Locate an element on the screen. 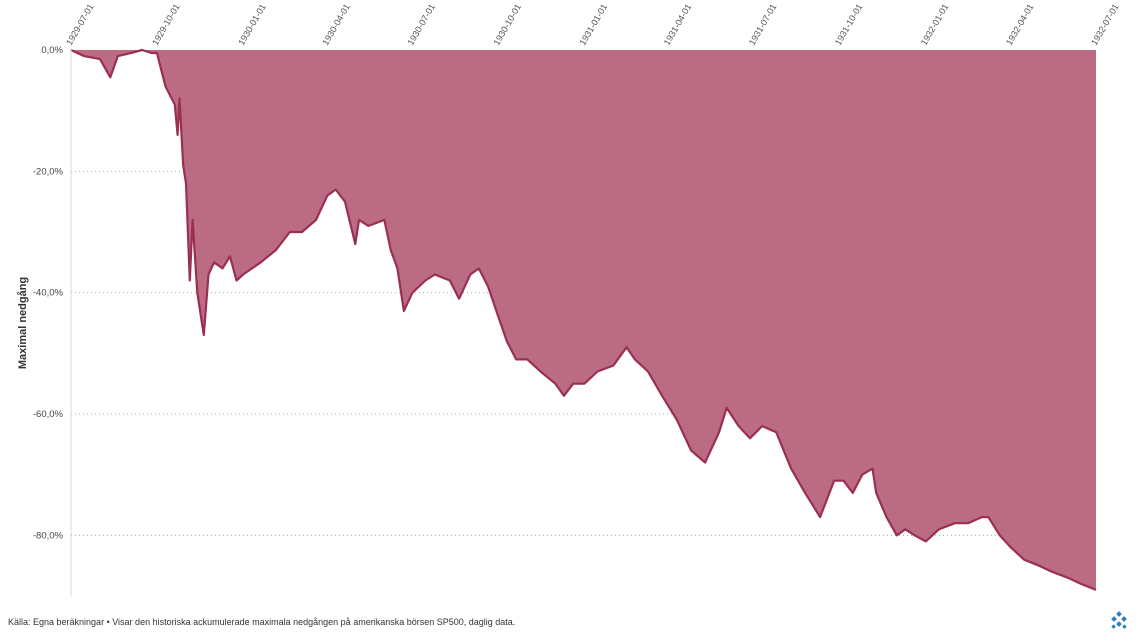  y-tick-label: -80,0% is located at coordinates (48, 535).